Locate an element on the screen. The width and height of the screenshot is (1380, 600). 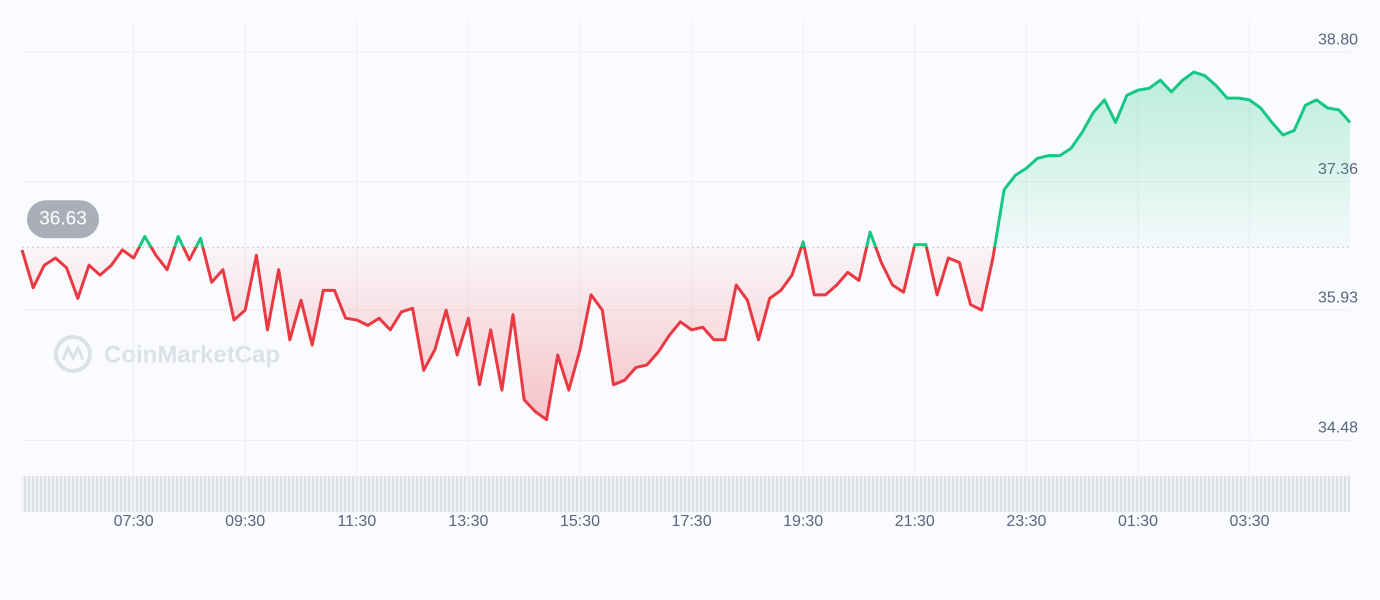
watermark: CoinMarketCap is located at coordinates (167, 354).